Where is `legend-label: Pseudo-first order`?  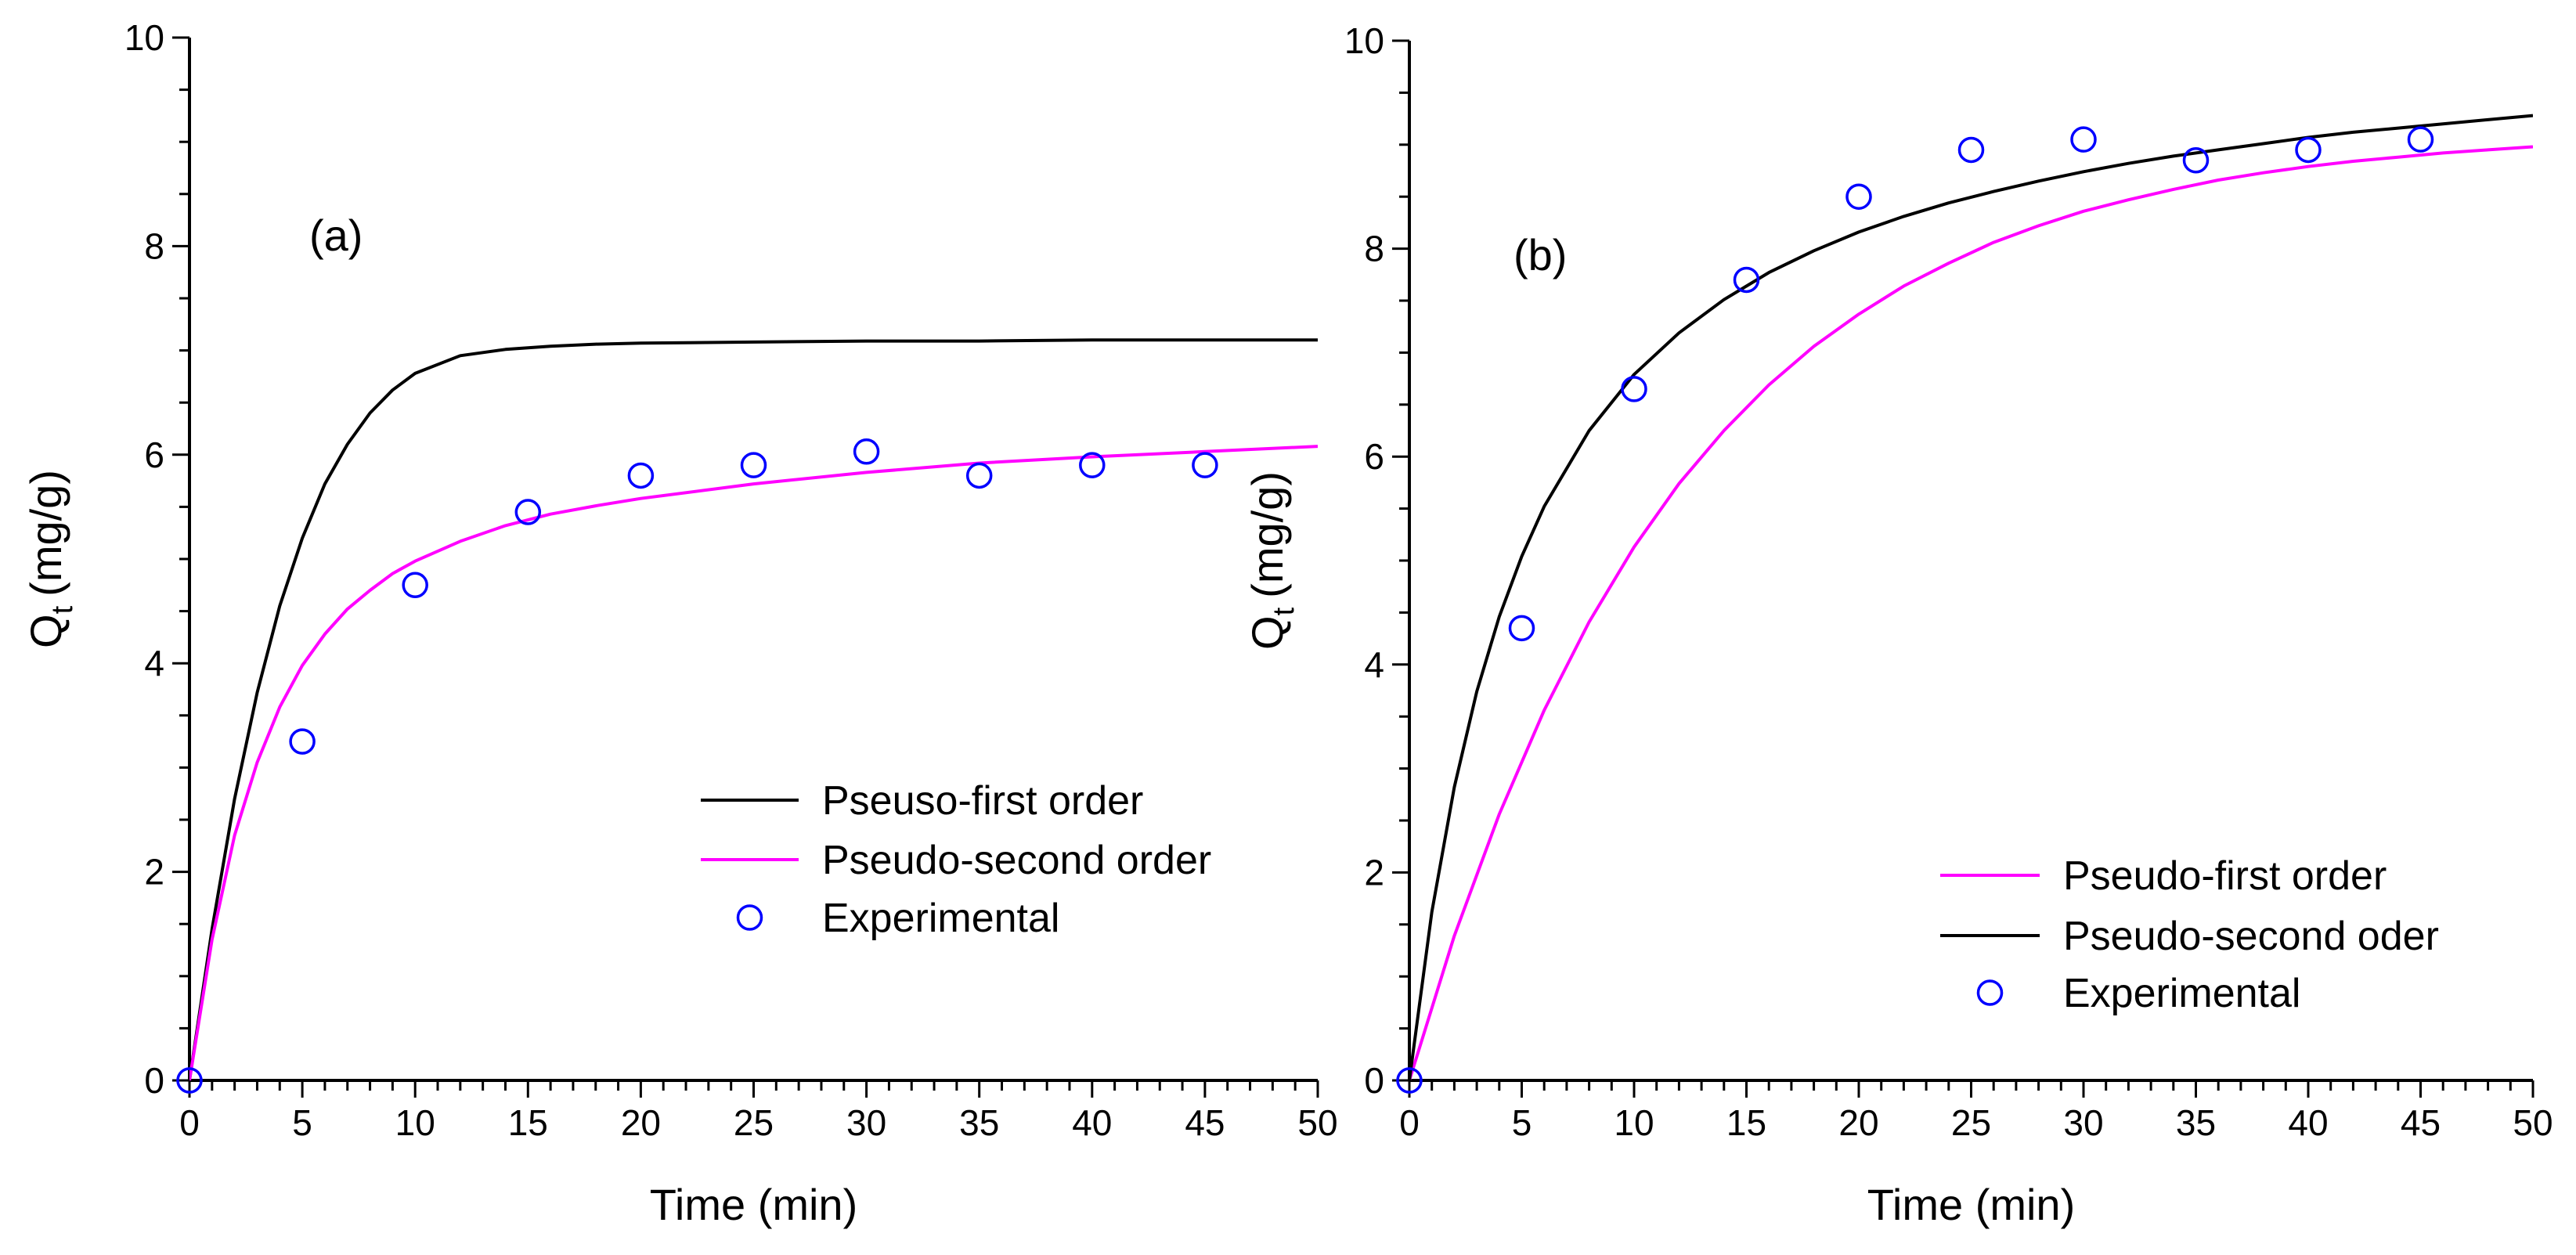 legend-label: Pseudo-first order is located at coordinates (2225, 876).